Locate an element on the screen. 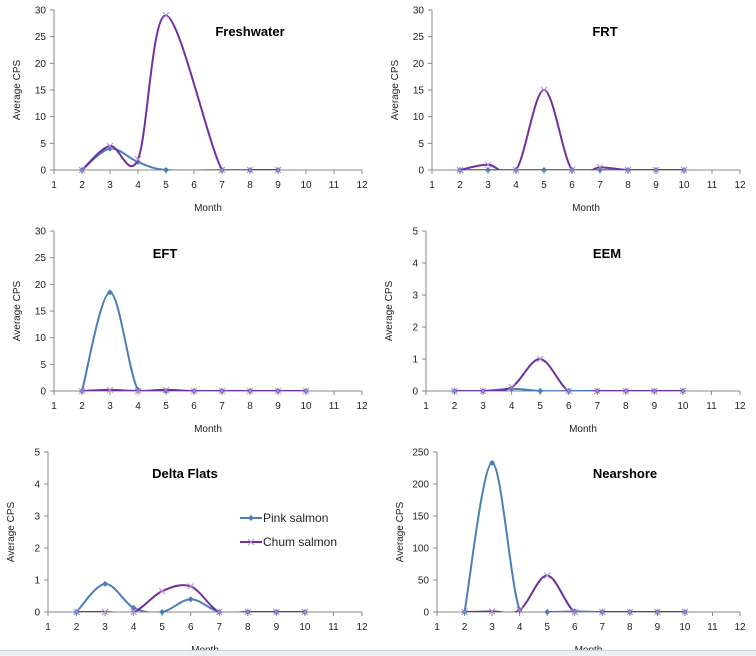 This screenshot has width=756, height=656. y-tick-label: 3 is located at coordinates (37, 517).